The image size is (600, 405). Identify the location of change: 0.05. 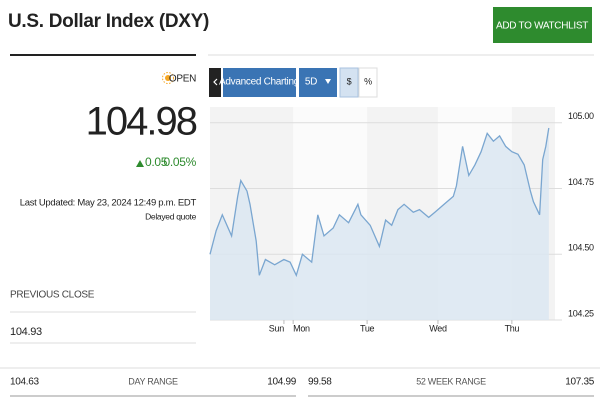
(156, 162).